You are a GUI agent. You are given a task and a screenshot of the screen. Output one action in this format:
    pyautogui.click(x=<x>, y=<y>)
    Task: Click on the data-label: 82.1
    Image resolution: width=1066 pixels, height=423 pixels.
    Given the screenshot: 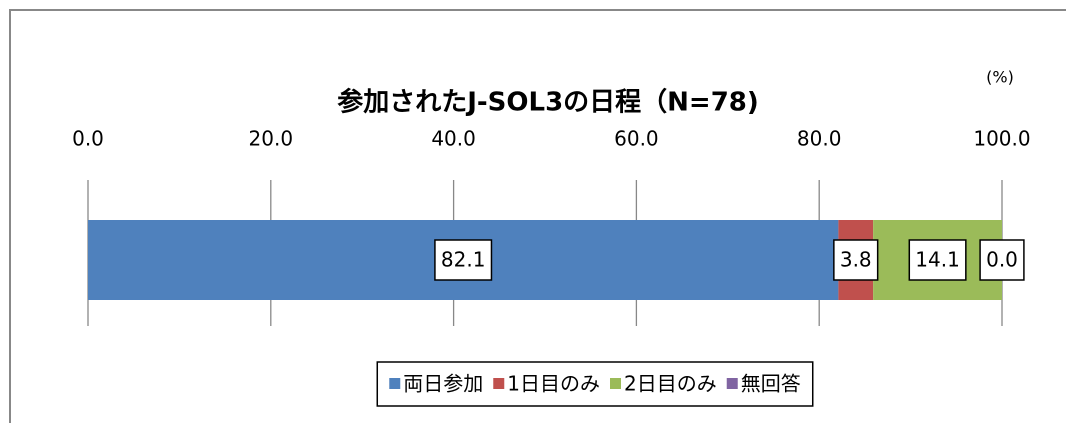 What is the action you would take?
    pyautogui.click(x=463, y=260)
    